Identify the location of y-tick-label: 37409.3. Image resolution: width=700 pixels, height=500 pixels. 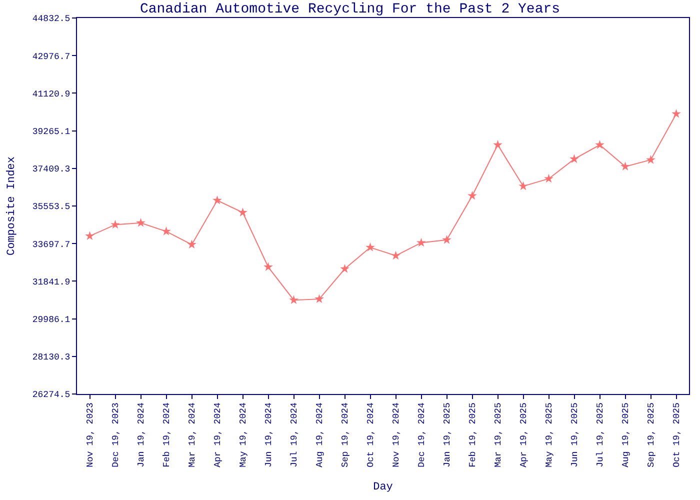
(51, 169).